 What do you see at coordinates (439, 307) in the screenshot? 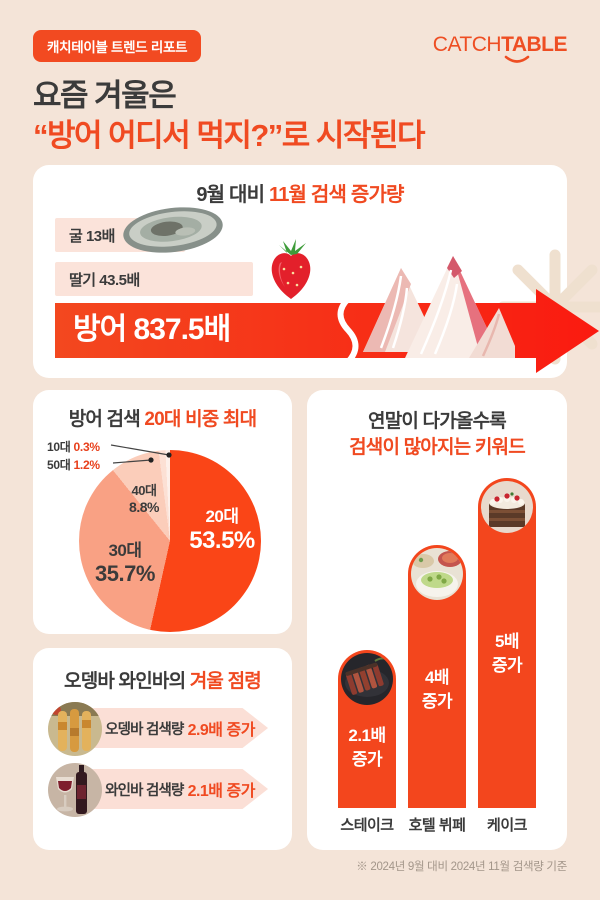
I see `bangeo-fish-photo` at bounding box center [439, 307].